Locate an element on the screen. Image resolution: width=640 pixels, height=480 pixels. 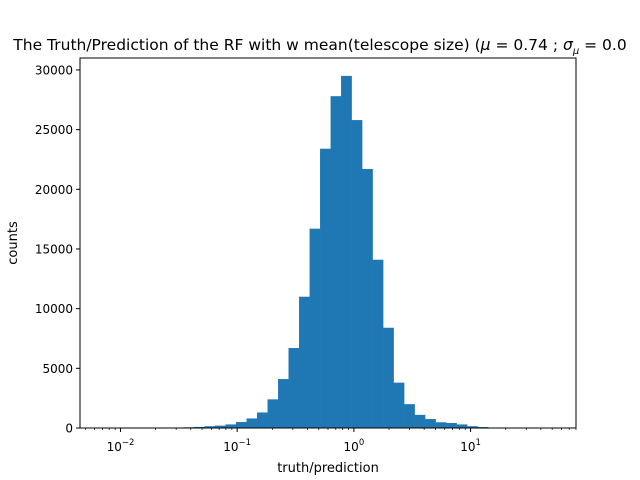
y-tick-label: 0 is located at coordinates (69, 429).